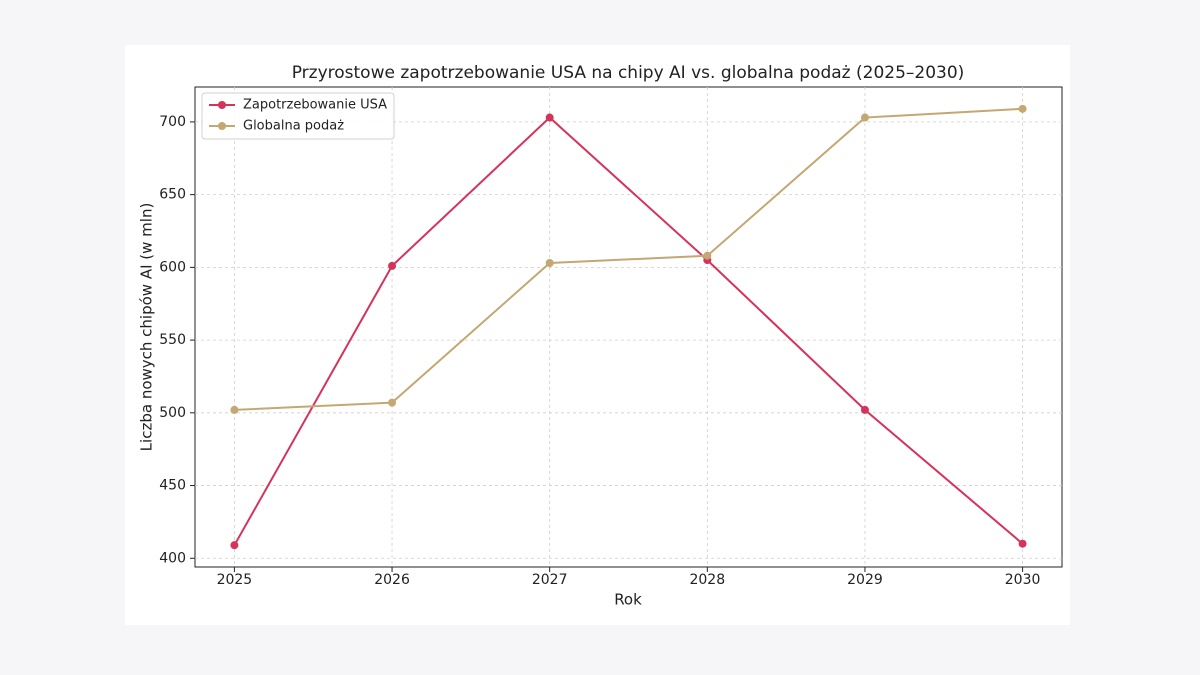 The width and height of the screenshot is (1200, 675). I want to click on y-tick-label: 600, so click(172, 267).